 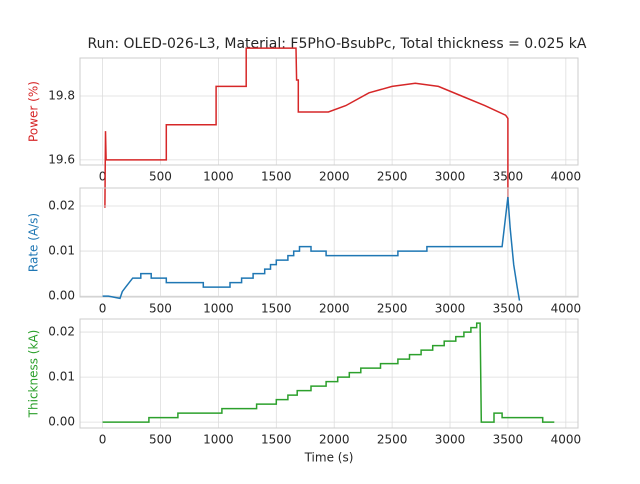 What do you see at coordinates (61, 159) in the screenshot?
I see `y-tick-label: 19.6` at bounding box center [61, 159].